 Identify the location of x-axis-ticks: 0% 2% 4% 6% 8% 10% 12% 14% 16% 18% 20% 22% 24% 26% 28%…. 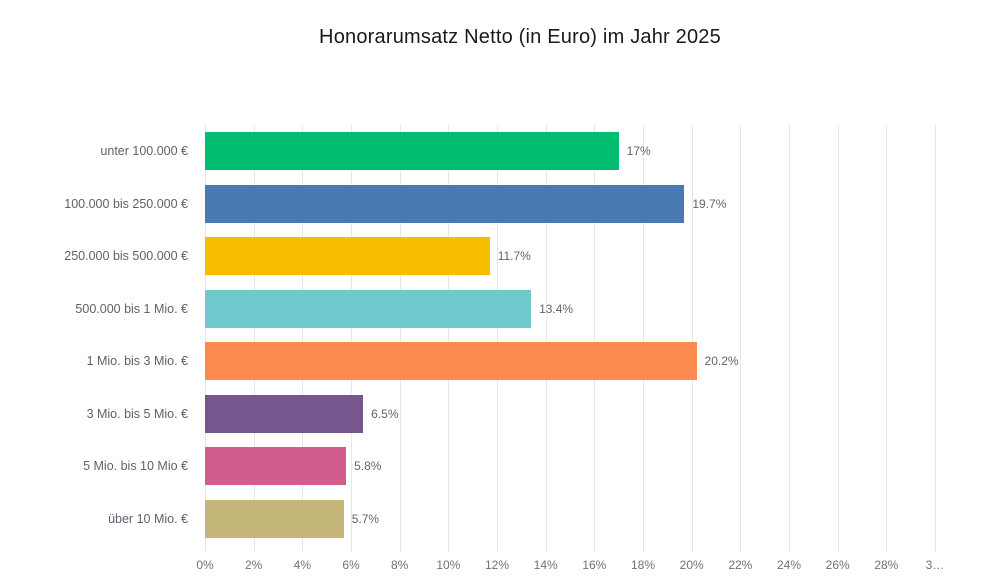
(570, 566).